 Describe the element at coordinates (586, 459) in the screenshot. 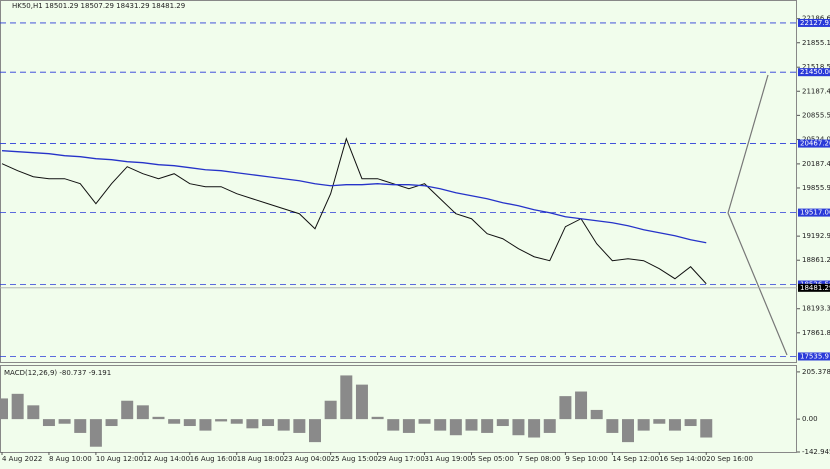

I see `x-tick-label: 9 Sep 10:00` at that location.